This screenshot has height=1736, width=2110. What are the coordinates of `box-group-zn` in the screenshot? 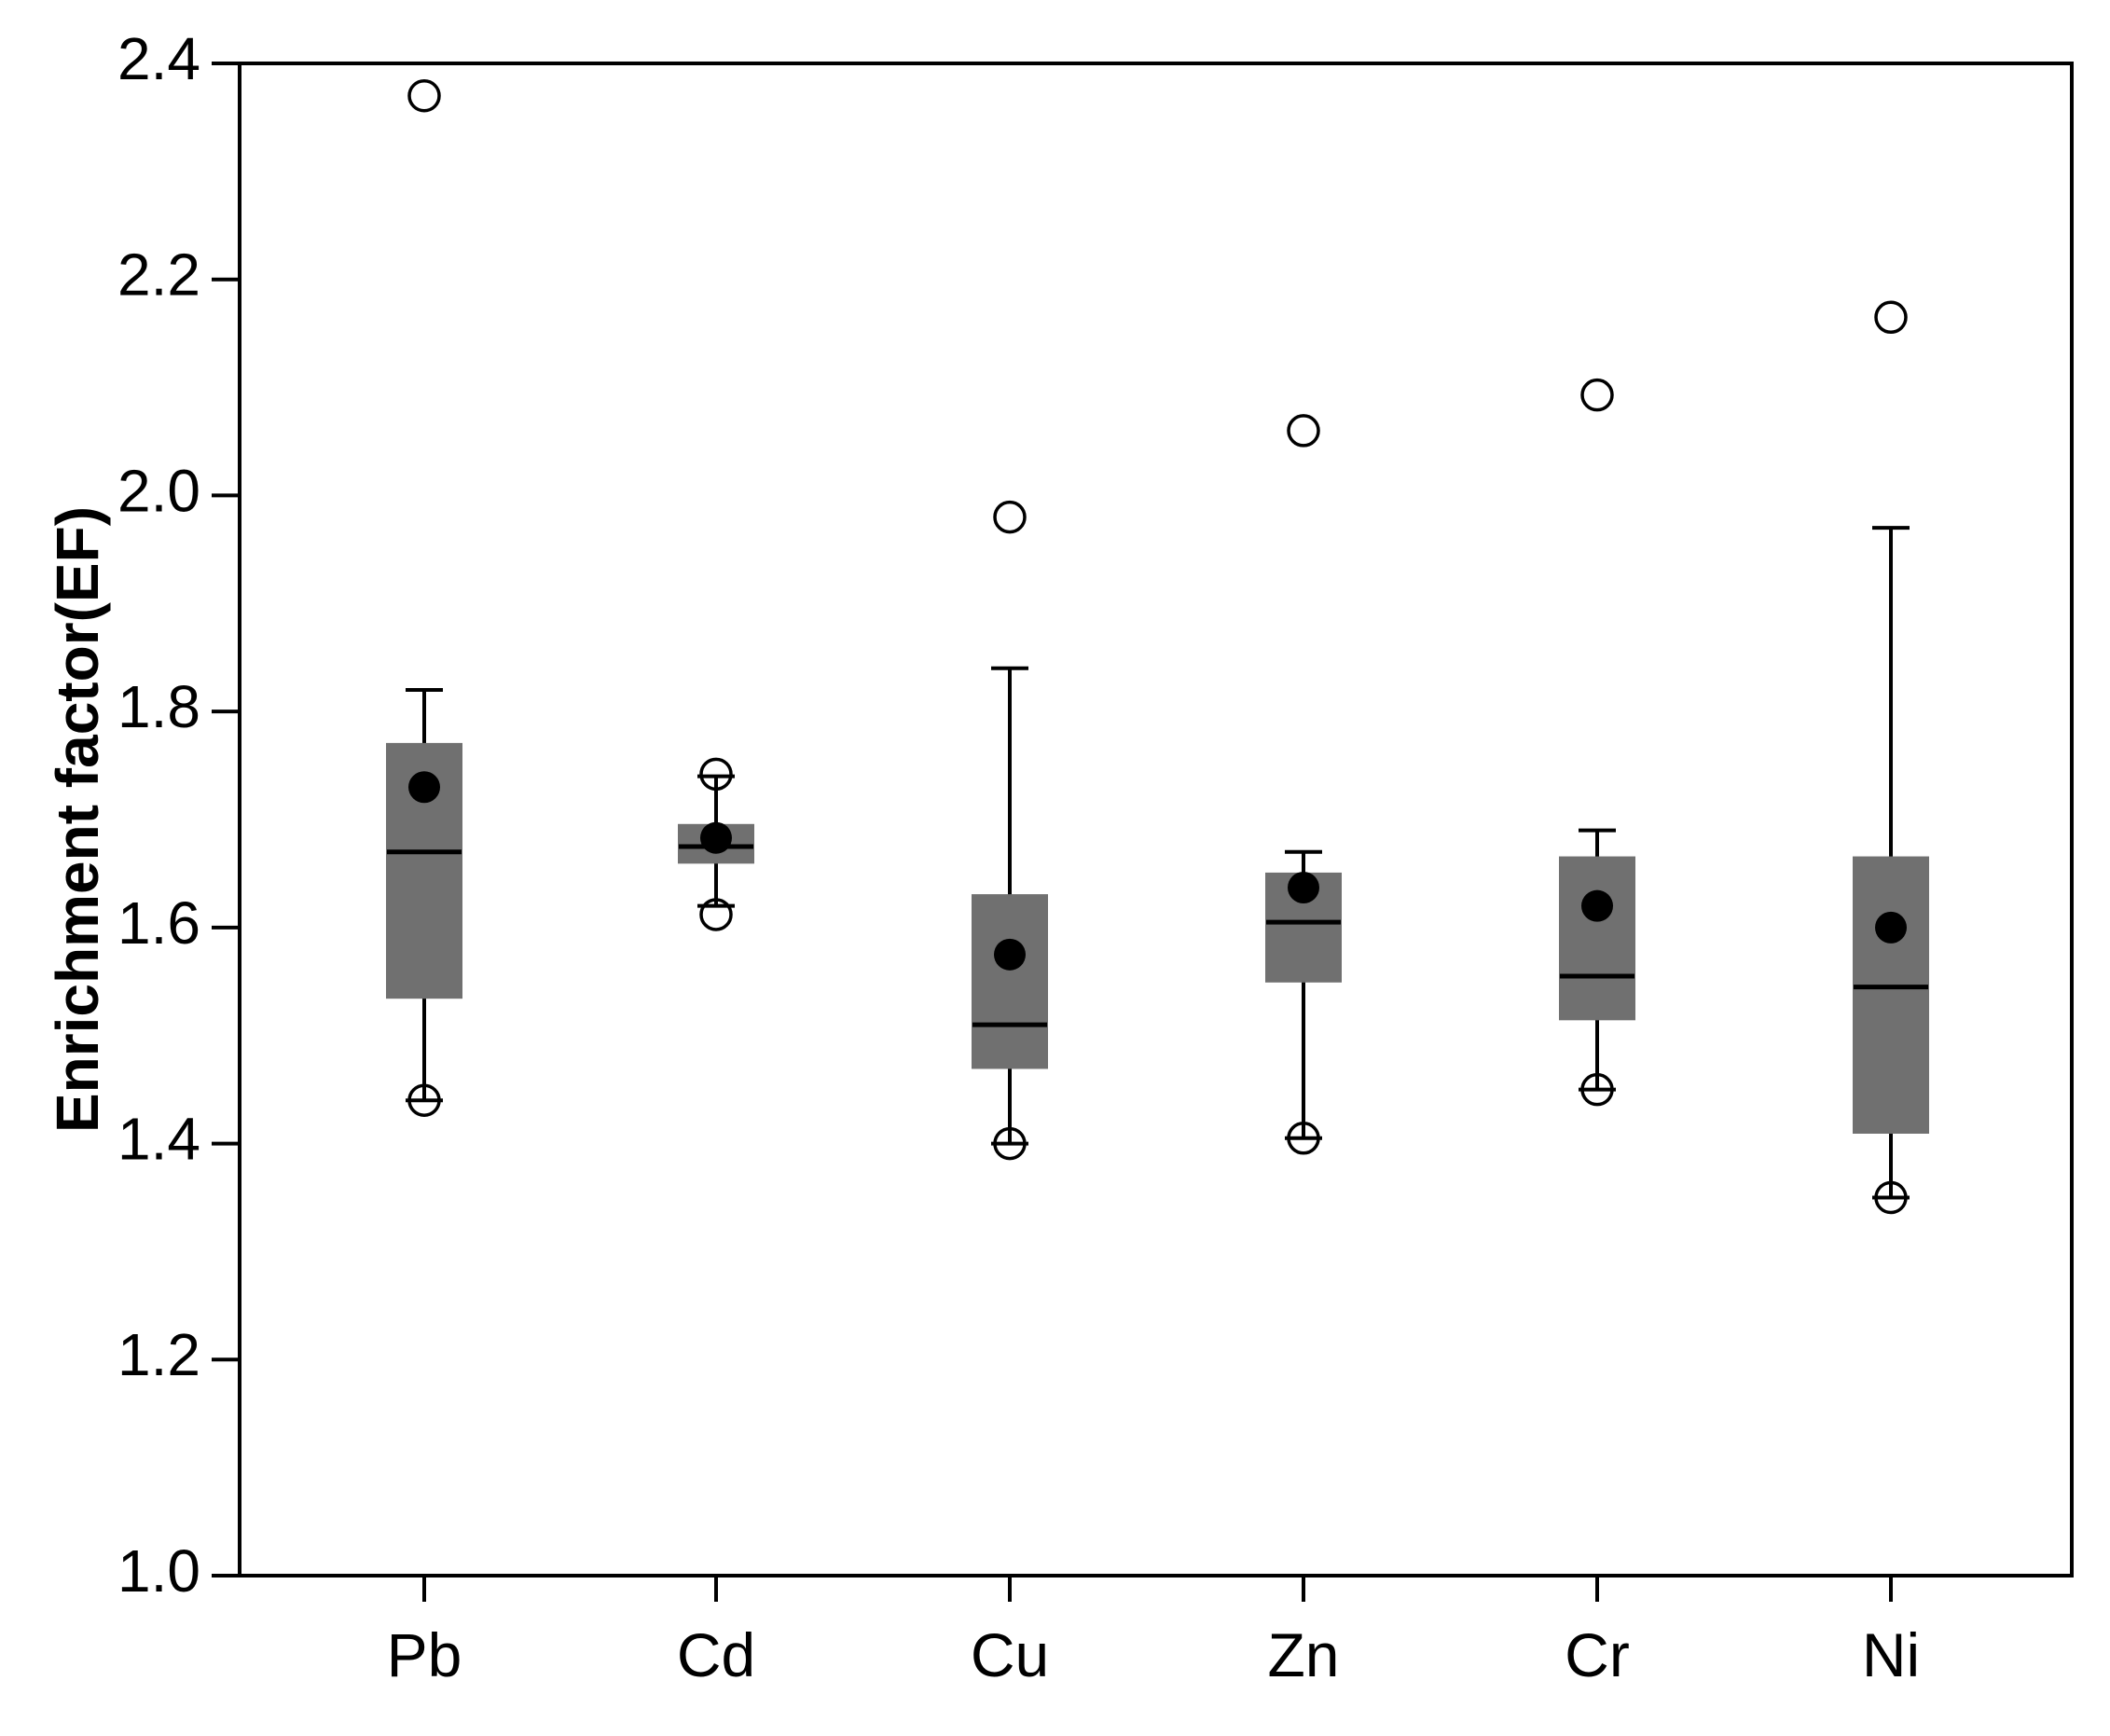 It's located at (1303, 784).